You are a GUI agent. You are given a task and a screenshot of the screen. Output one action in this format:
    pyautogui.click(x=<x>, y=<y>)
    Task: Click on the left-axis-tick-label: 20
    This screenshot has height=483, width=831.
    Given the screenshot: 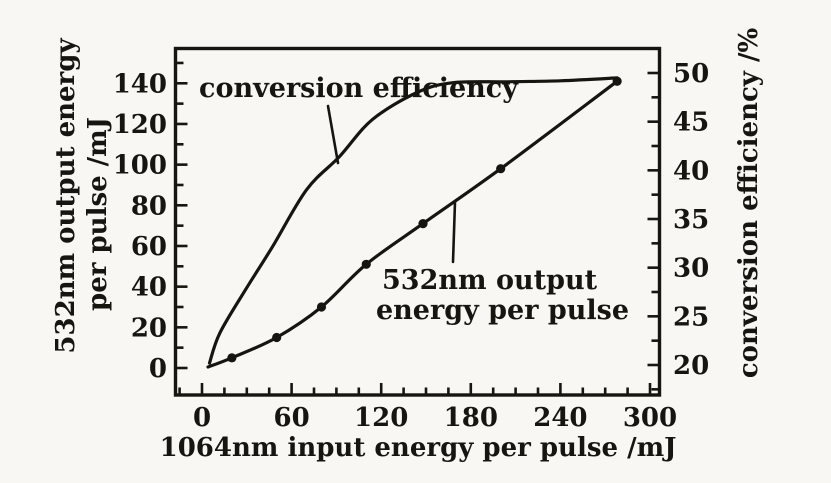 What is the action you would take?
    pyautogui.click(x=149, y=328)
    